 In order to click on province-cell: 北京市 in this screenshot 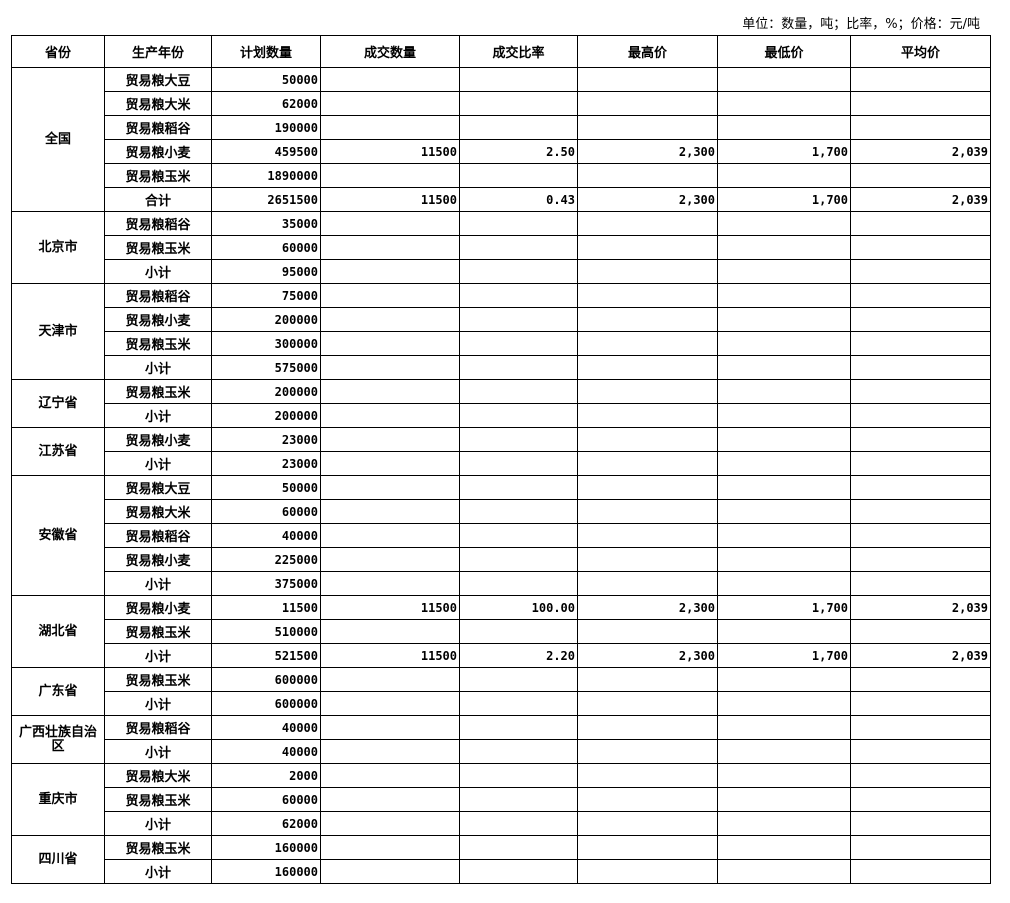, I will do `click(58, 247)`.